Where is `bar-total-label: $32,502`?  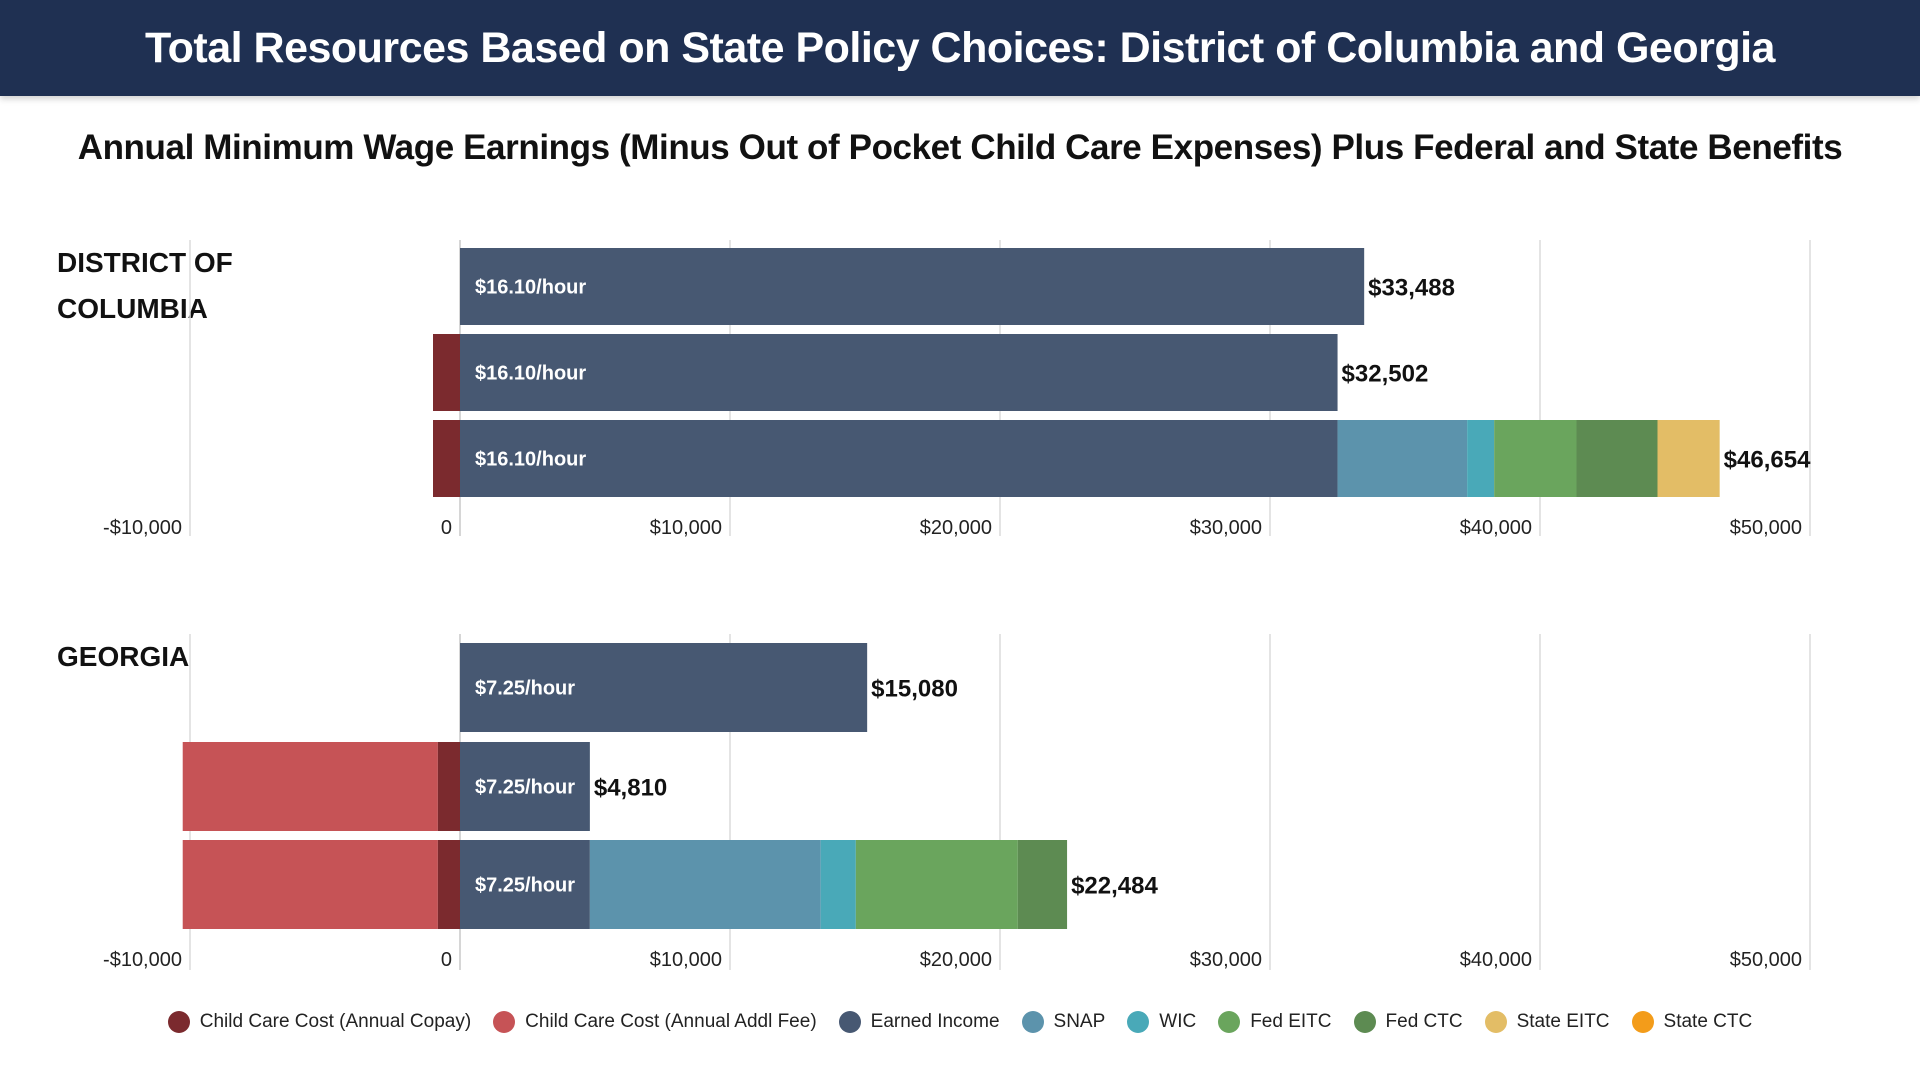 bar-total-label: $32,502 is located at coordinates (1385, 374).